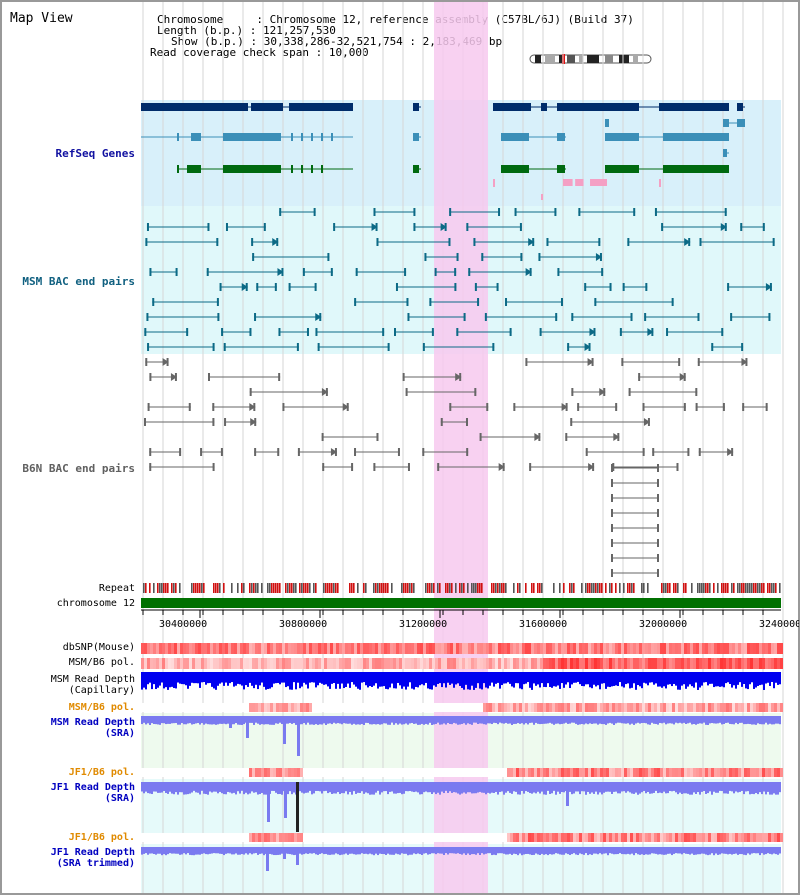 The height and width of the screenshot is (895, 800). I want to click on track-label-refseq: RefSeq Genes, so click(95, 153).